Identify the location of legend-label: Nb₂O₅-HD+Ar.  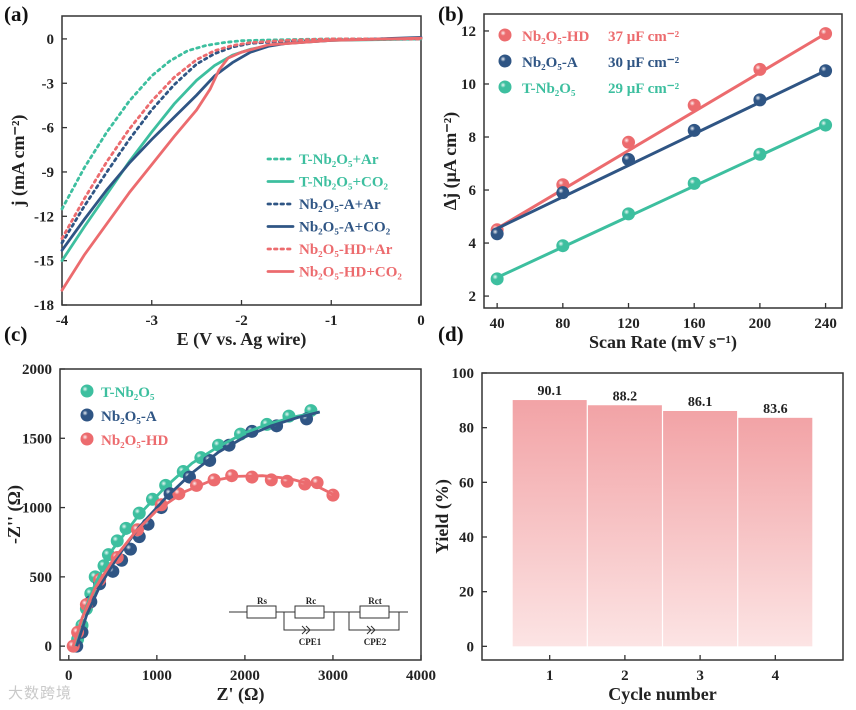
(346, 250).